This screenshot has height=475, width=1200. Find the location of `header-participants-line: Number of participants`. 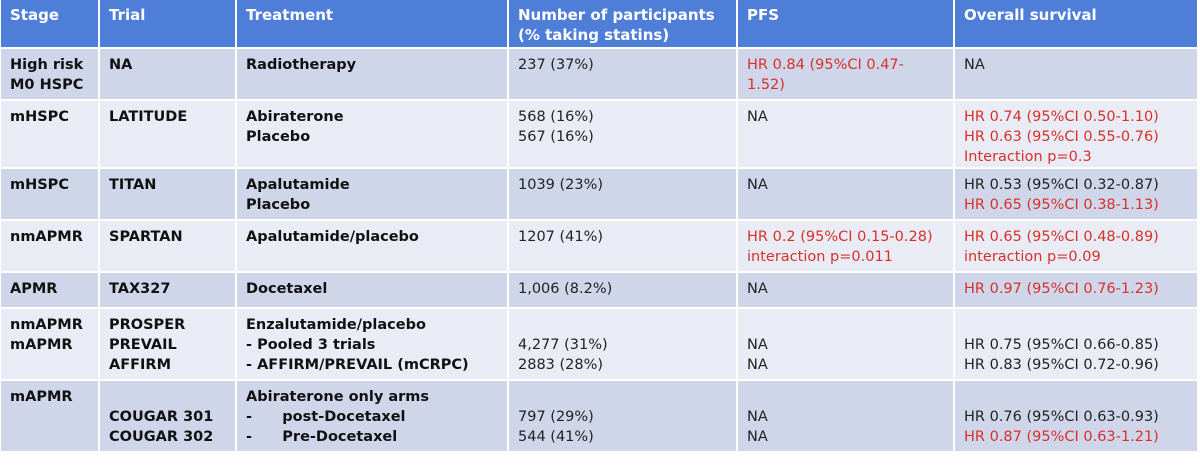

header-participants-line: Number of participants is located at coordinates (616, 15).